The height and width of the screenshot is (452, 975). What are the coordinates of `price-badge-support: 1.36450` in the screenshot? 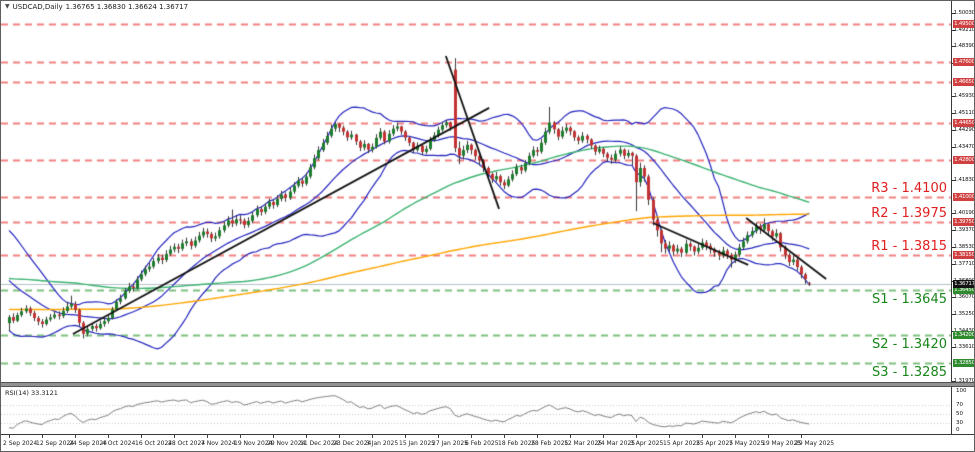 It's located at (964, 290).